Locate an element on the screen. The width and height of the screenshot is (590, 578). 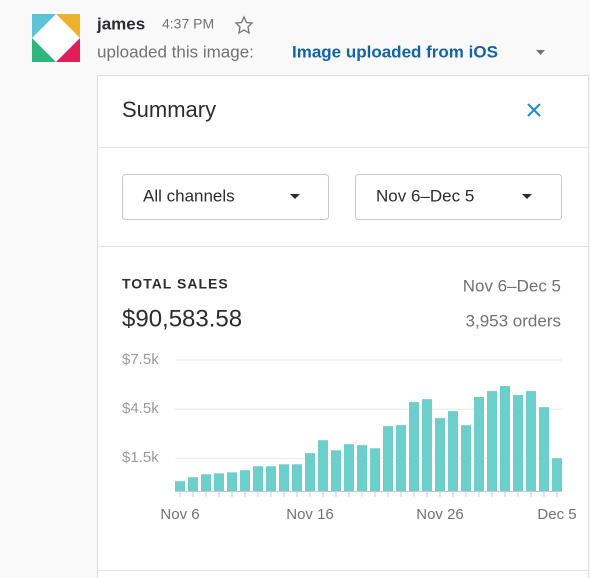
author: james is located at coordinates (120, 23).